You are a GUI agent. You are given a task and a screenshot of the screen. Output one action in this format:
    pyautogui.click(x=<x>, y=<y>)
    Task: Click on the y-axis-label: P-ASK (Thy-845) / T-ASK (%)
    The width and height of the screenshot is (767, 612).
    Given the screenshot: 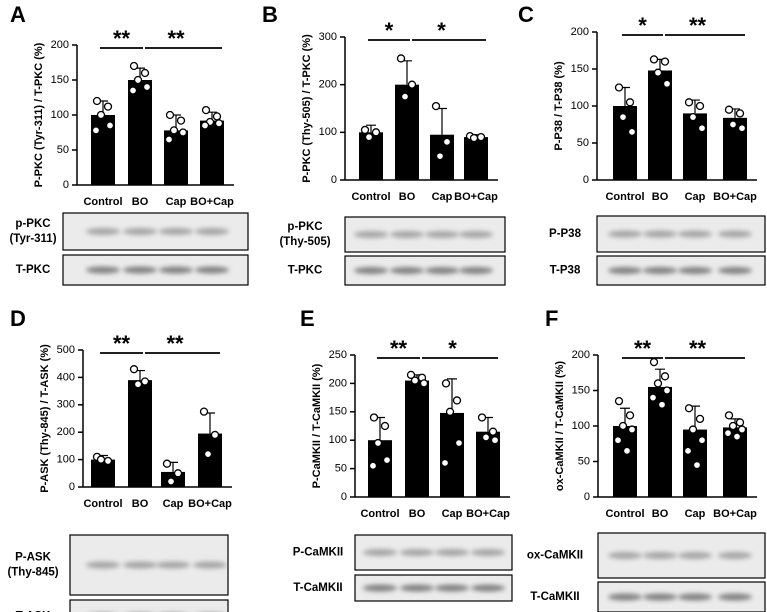 What is the action you would take?
    pyautogui.click(x=45, y=418)
    